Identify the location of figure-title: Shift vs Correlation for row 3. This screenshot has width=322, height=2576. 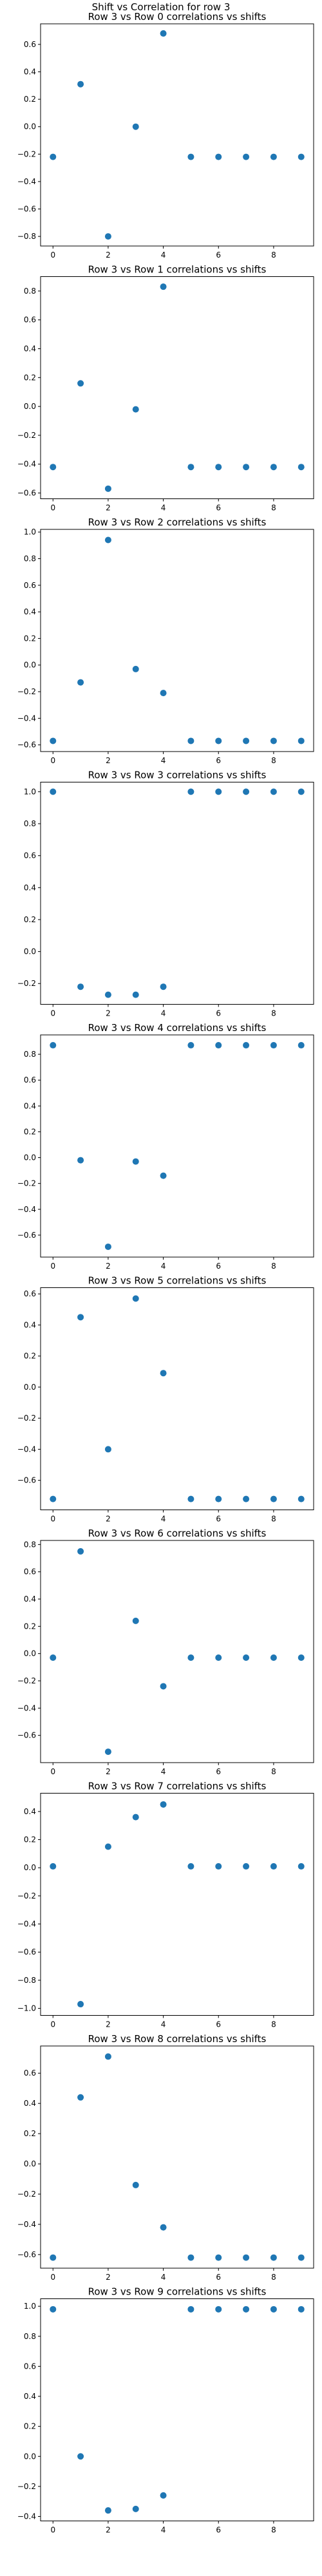
(161, 7).